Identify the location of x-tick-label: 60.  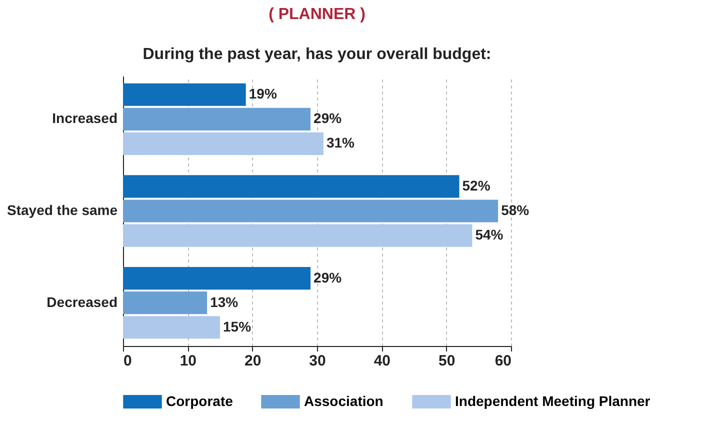
(503, 361).